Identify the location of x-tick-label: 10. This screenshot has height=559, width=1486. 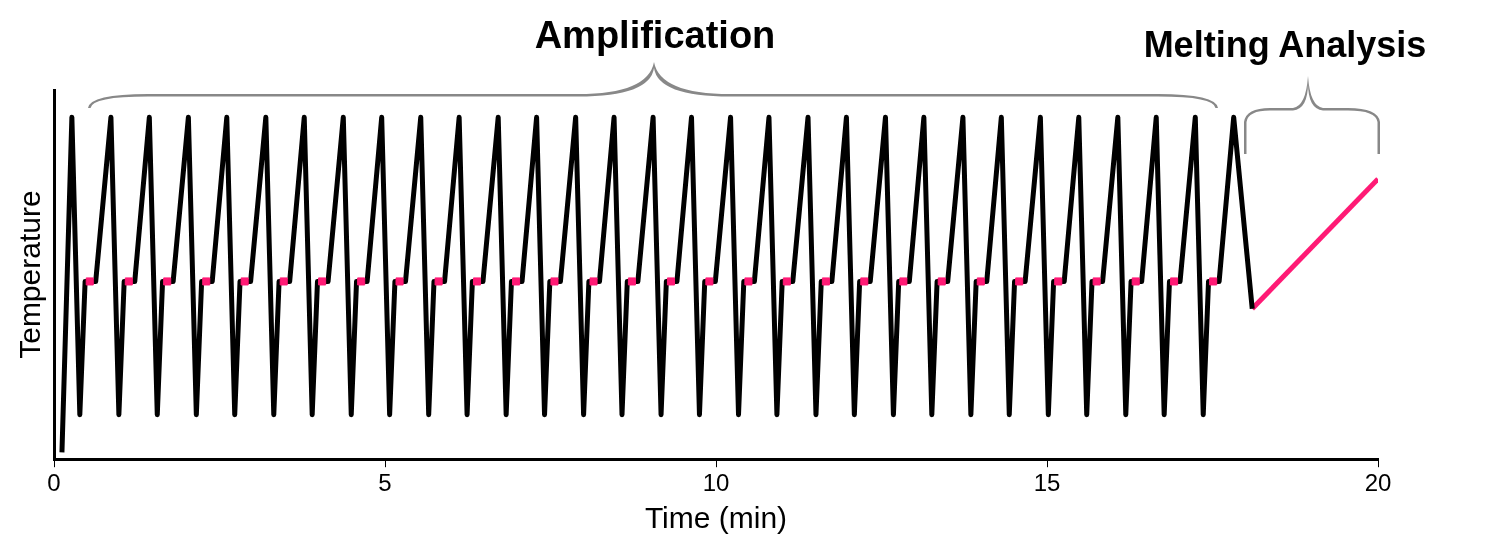
(716, 483).